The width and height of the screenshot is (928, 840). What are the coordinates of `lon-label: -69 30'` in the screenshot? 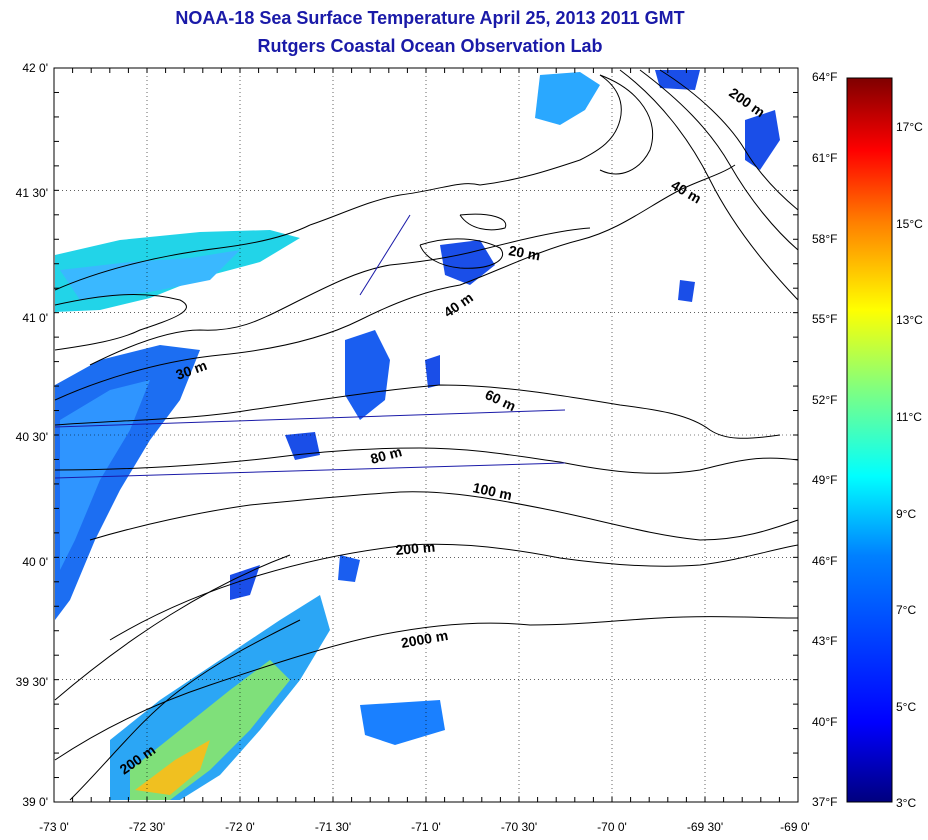 It's located at (705, 827).